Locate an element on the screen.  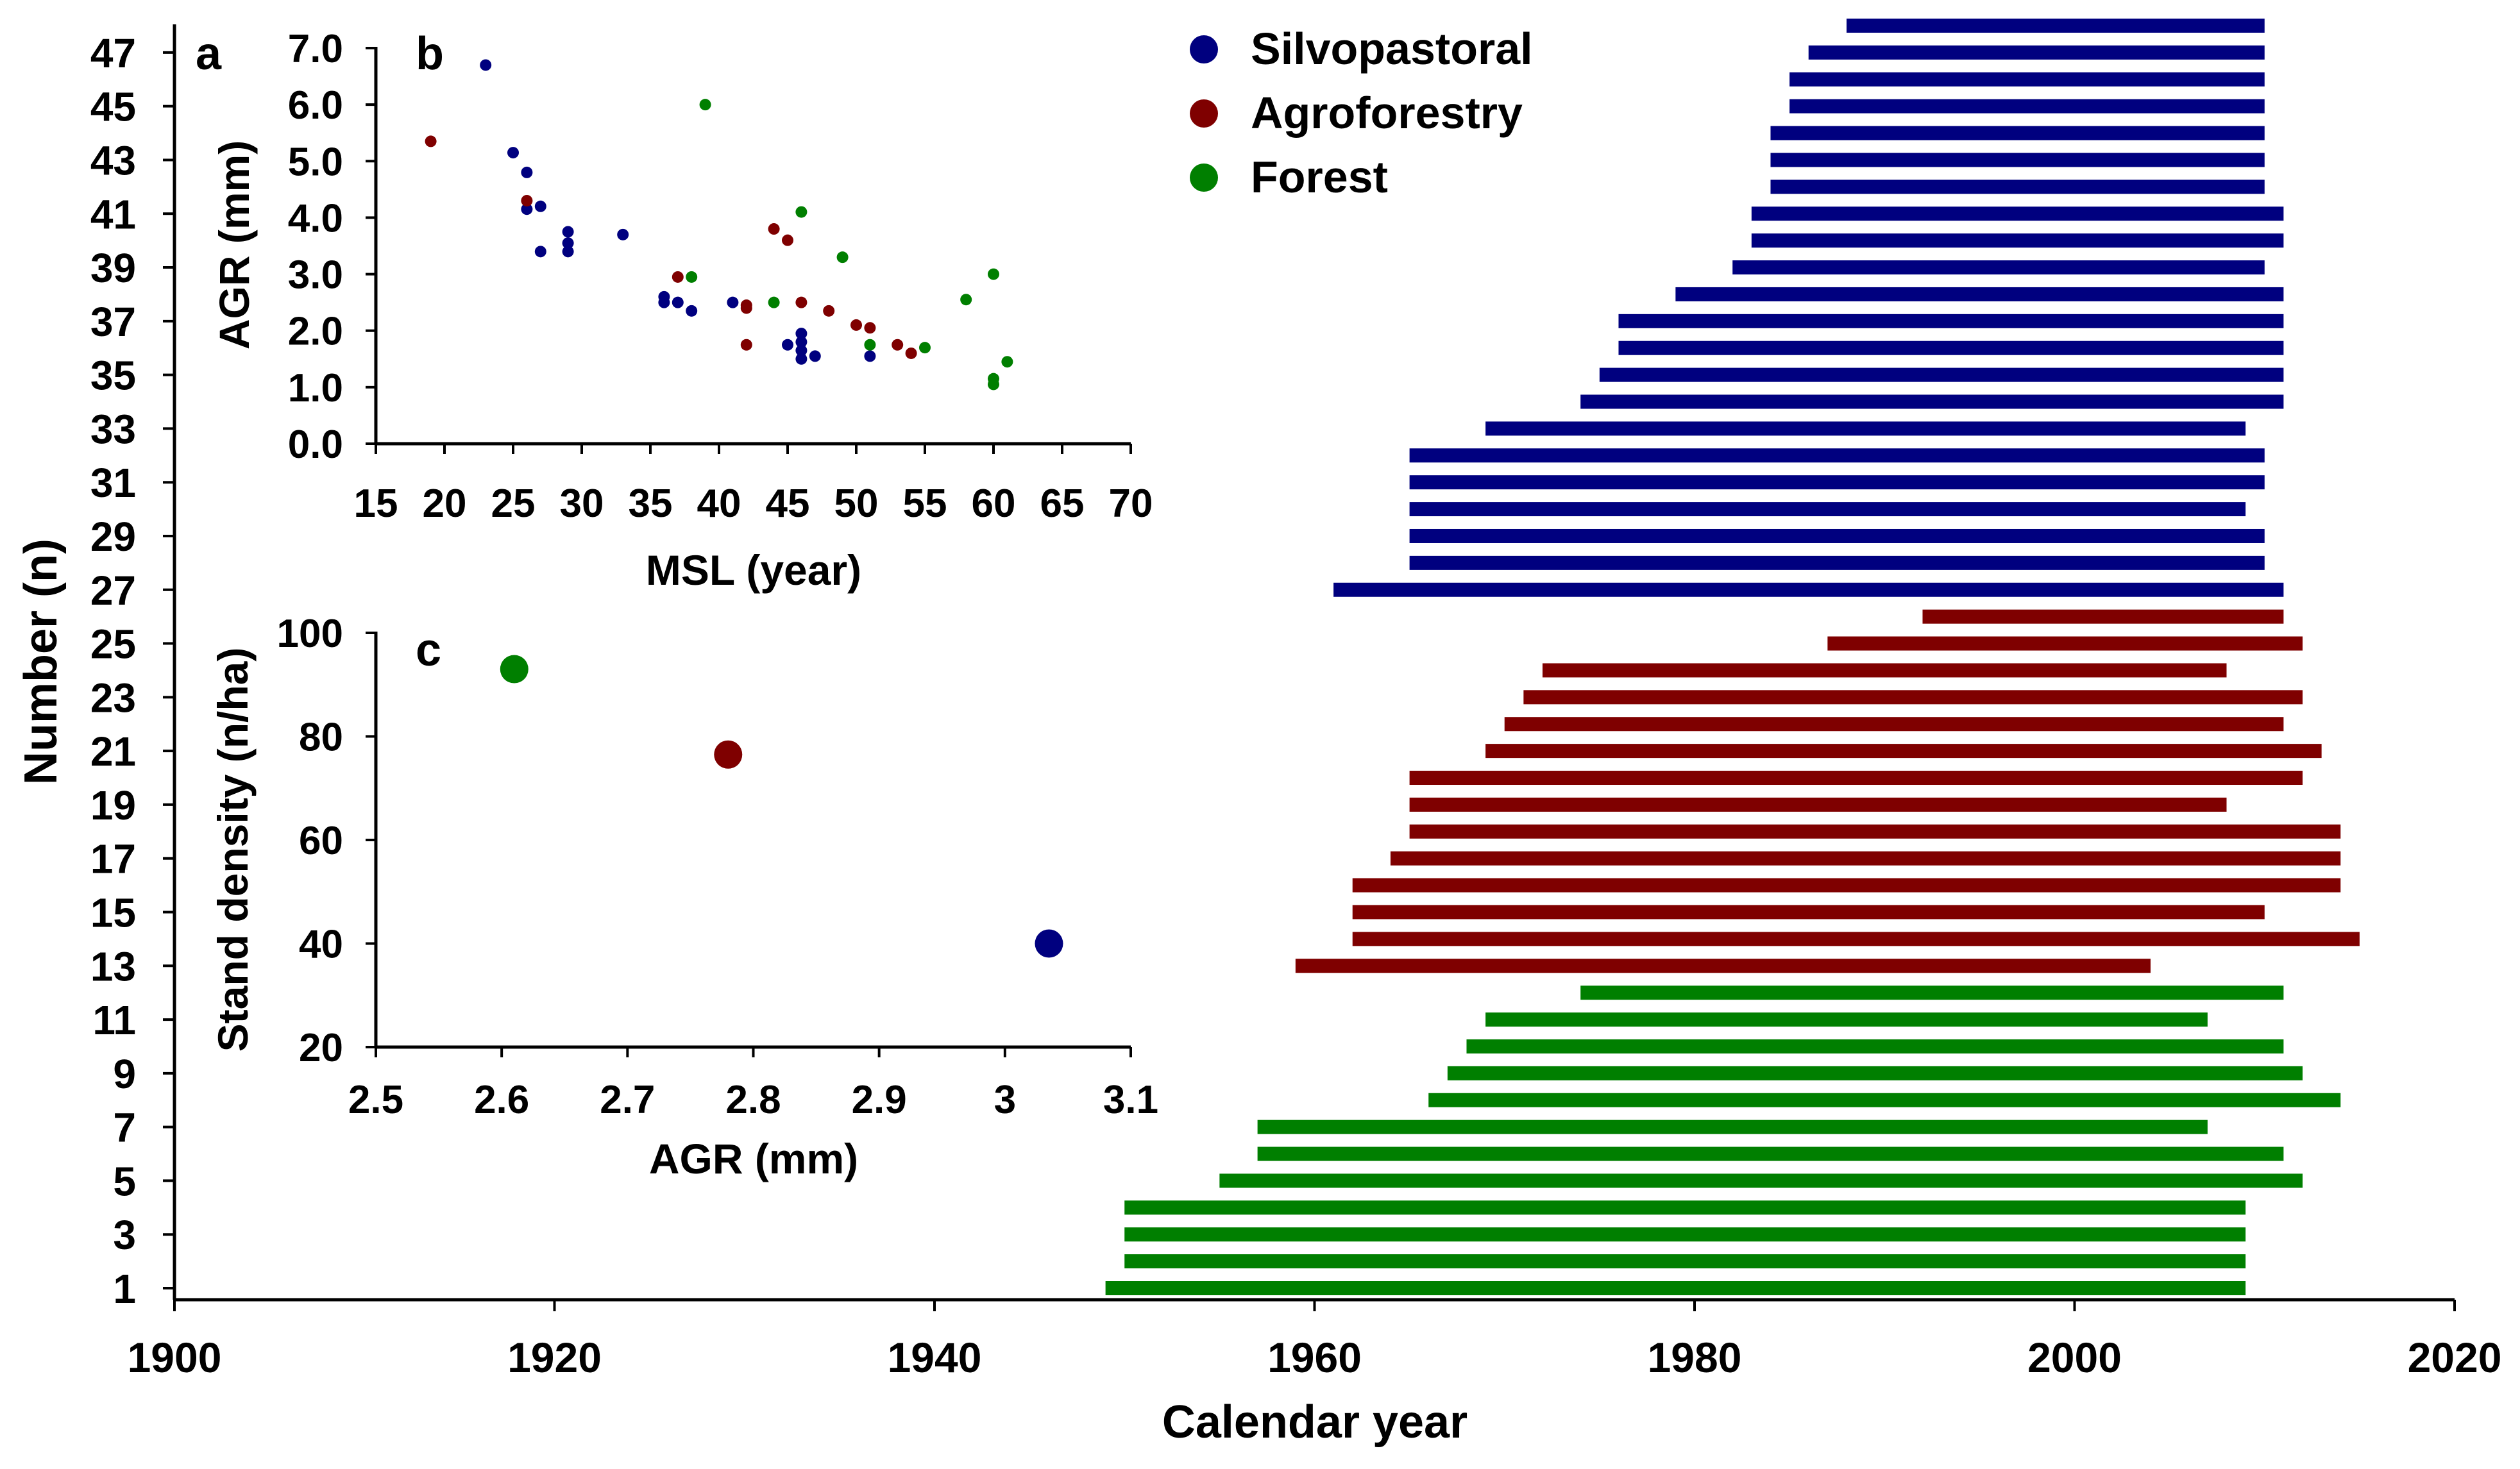
y-tick-label-11: 11 is located at coordinates (114, 1020).